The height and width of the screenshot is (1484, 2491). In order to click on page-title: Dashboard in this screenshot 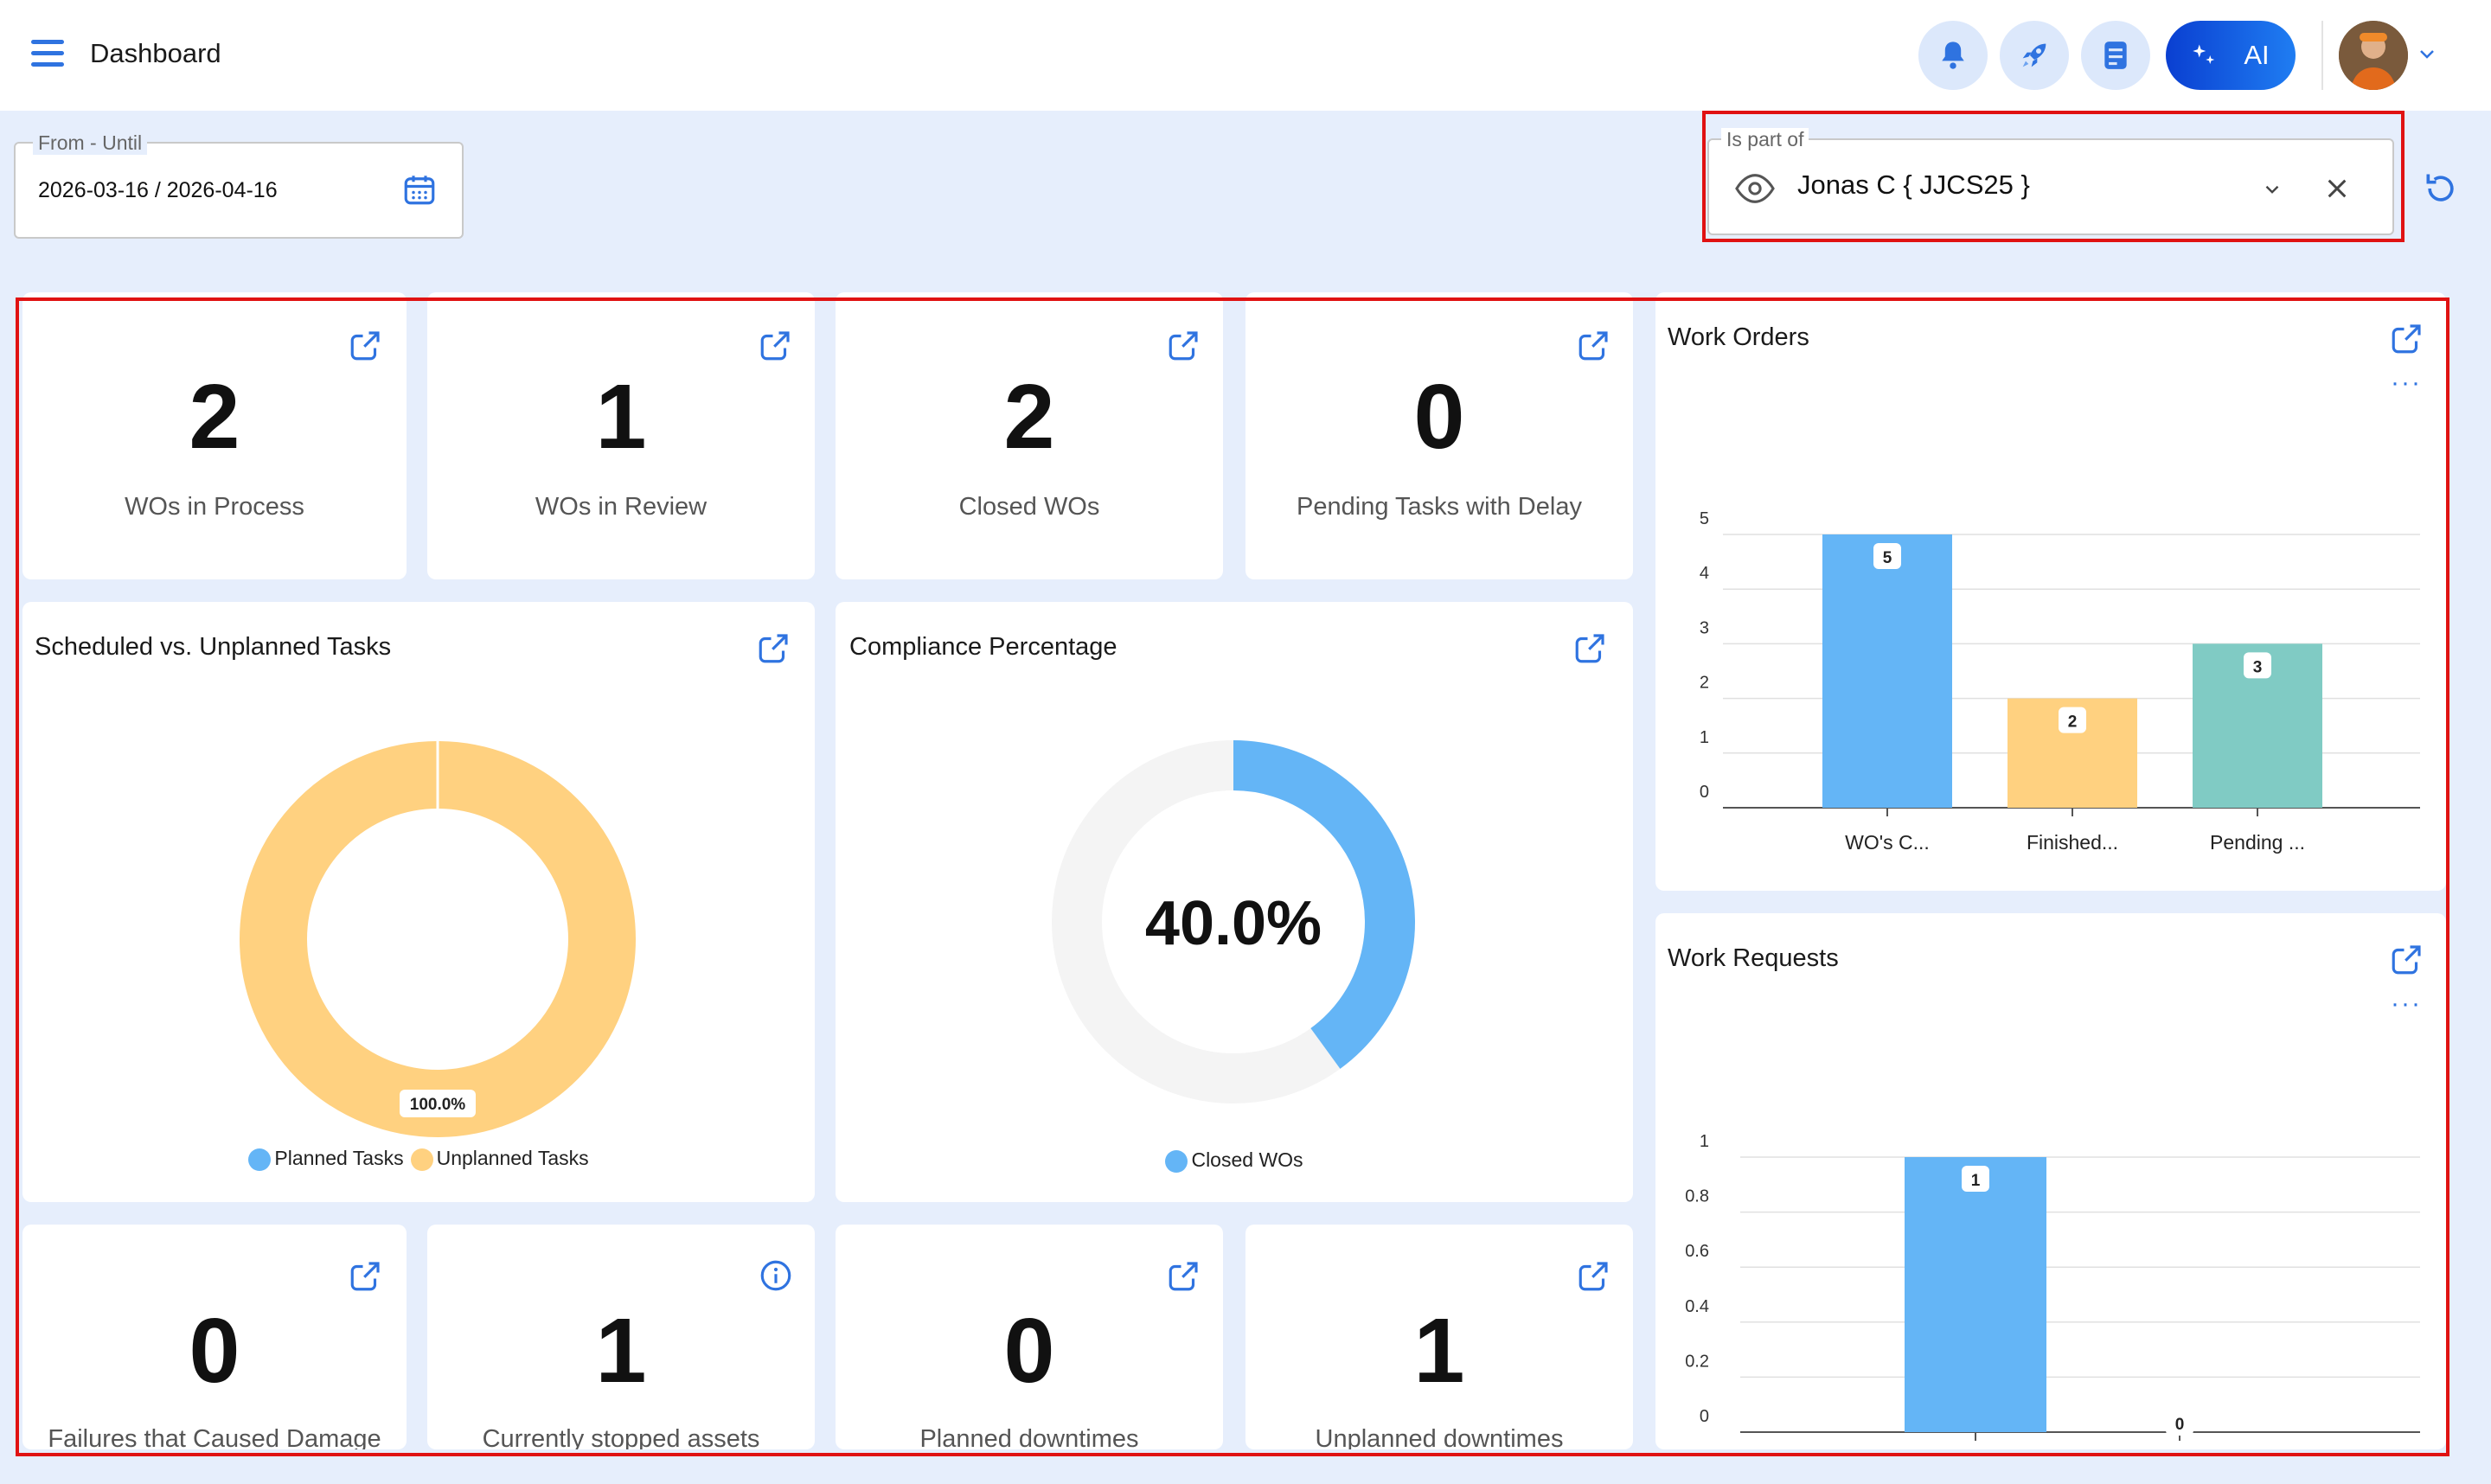, I will do `click(155, 53)`.